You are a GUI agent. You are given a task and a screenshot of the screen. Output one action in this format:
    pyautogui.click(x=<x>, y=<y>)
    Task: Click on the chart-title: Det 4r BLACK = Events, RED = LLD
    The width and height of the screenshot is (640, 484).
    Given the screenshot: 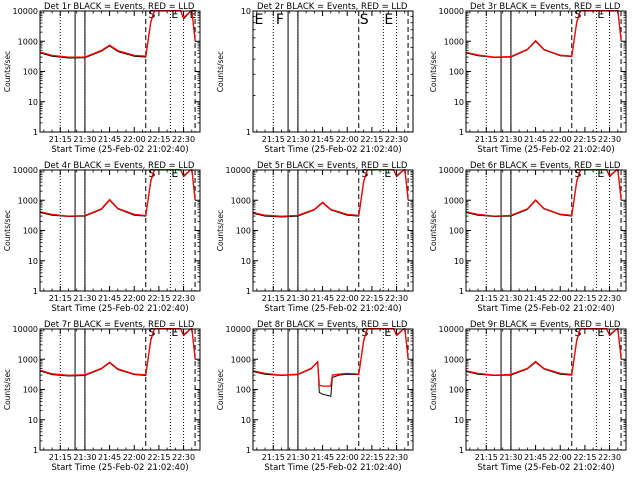 What is the action you would take?
    pyautogui.click(x=119, y=166)
    